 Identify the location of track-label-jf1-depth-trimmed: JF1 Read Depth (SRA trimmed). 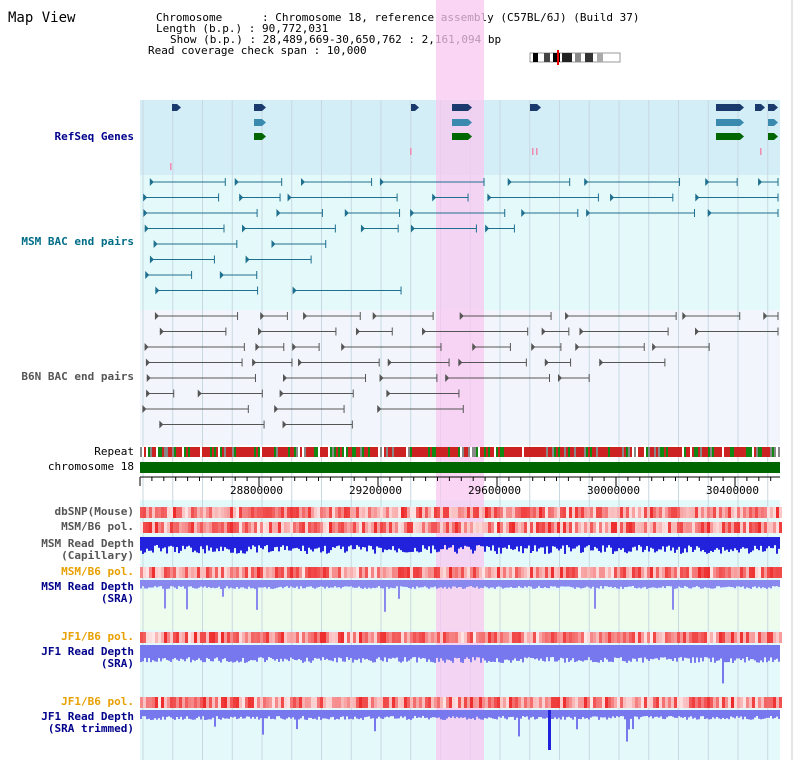
(87, 722).